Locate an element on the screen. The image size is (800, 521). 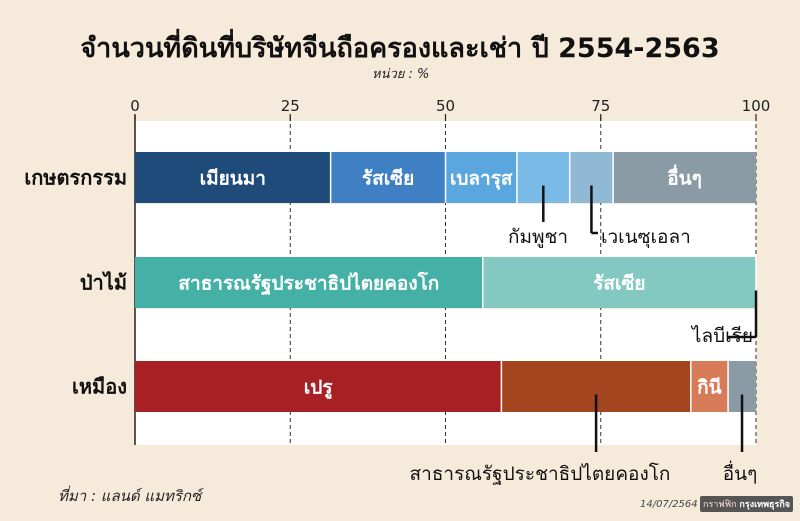
credit-right: กรุงเทพธุรกิจ is located at coordinates (765, 505).